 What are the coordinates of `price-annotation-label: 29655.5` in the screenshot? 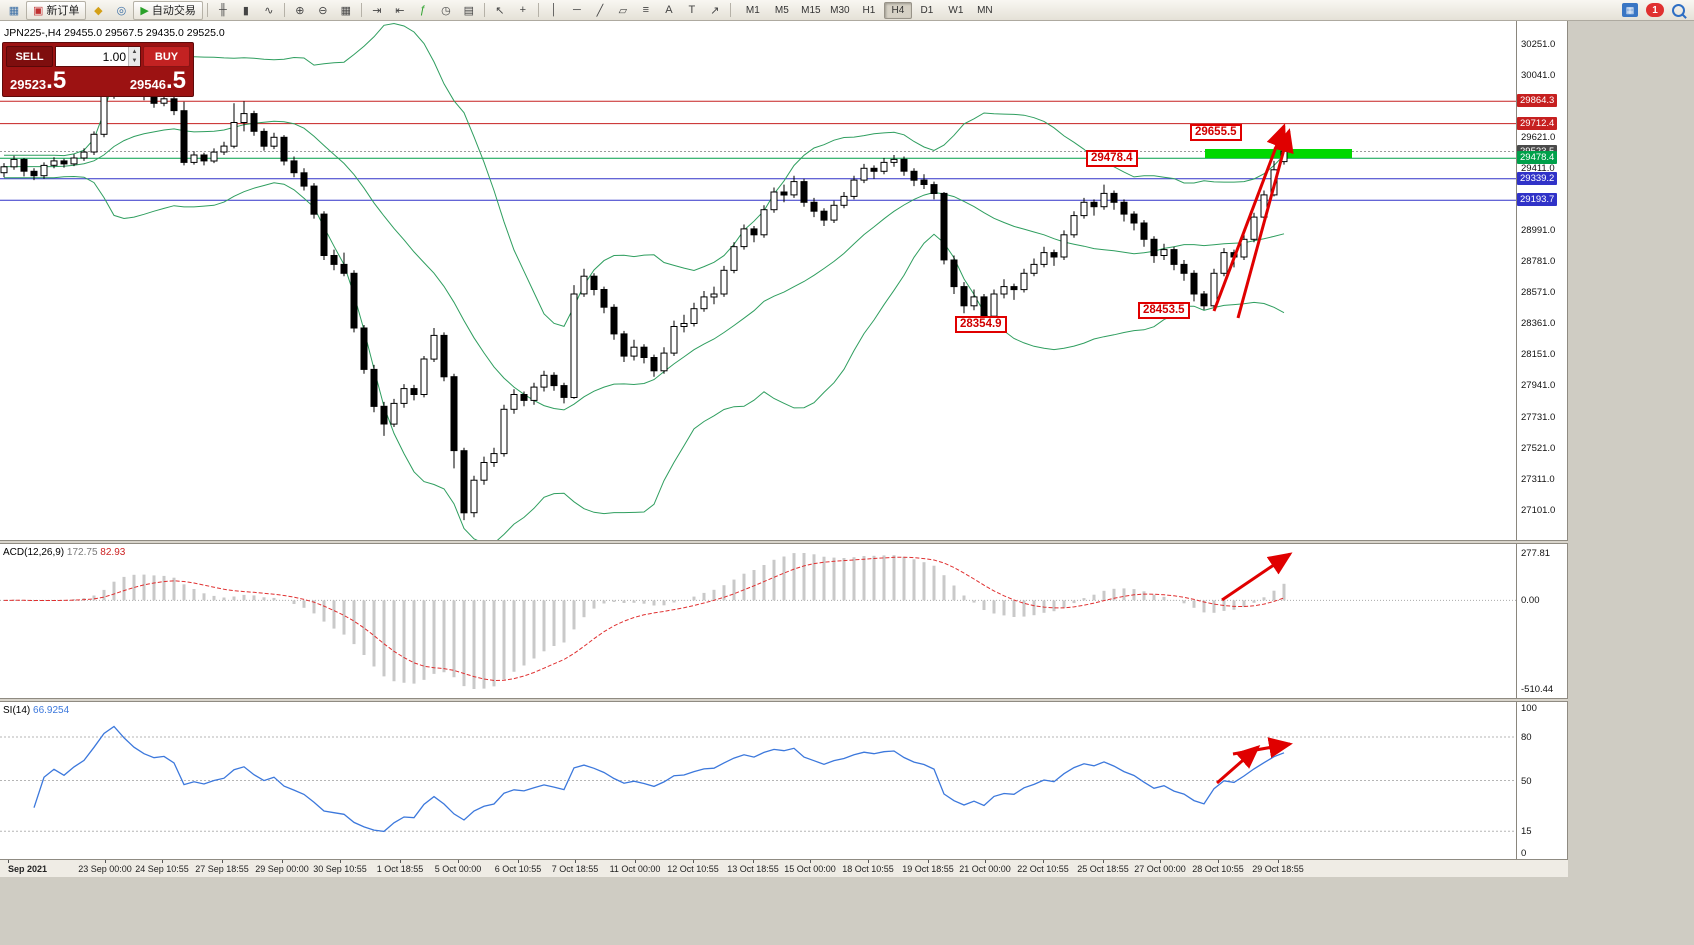 It's located at (1216, 132).